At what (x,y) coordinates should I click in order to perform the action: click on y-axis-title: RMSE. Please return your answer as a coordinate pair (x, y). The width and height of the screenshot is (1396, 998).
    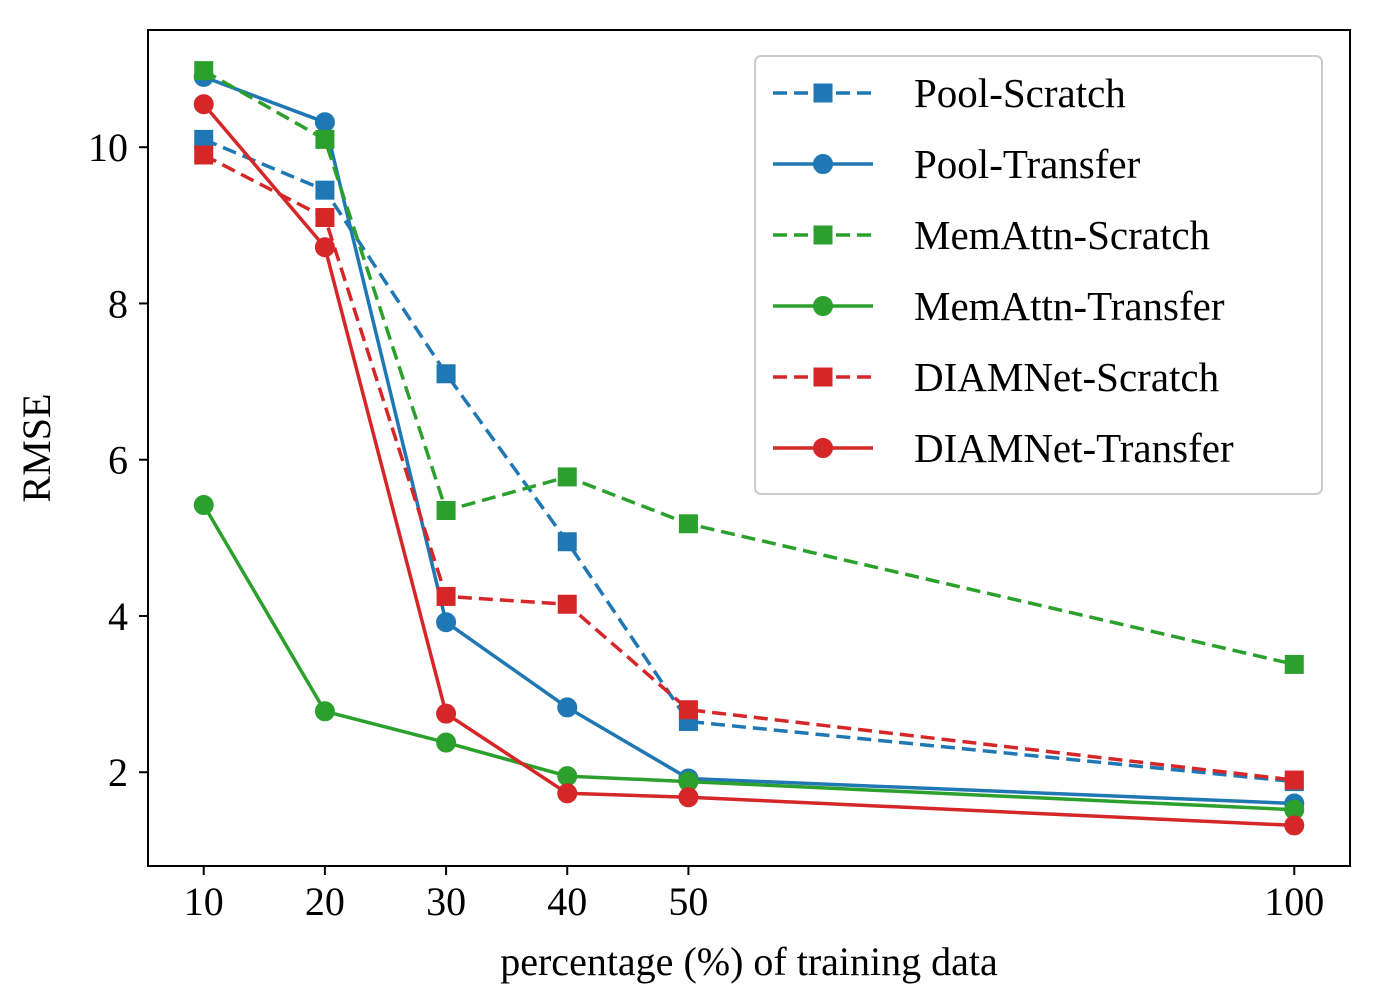
    Looking at the image, I should click on (36, 448).